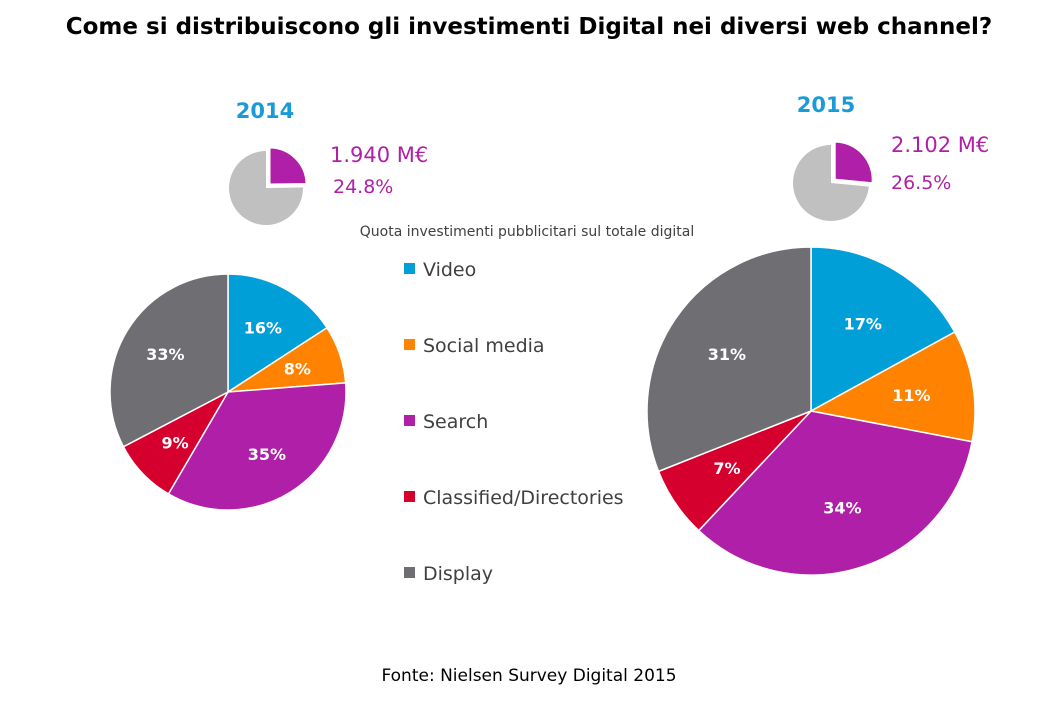  Describe the element at coordinates (484, 346) in the screenshot. I see `legend-label-social-media: Social media` at that location.